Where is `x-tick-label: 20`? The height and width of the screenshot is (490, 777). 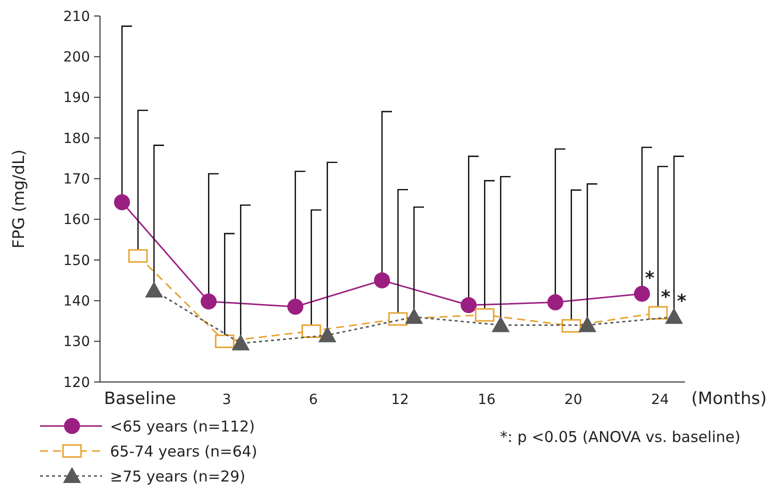 x-tick-label: 20 is located at coordinates (573, 400).